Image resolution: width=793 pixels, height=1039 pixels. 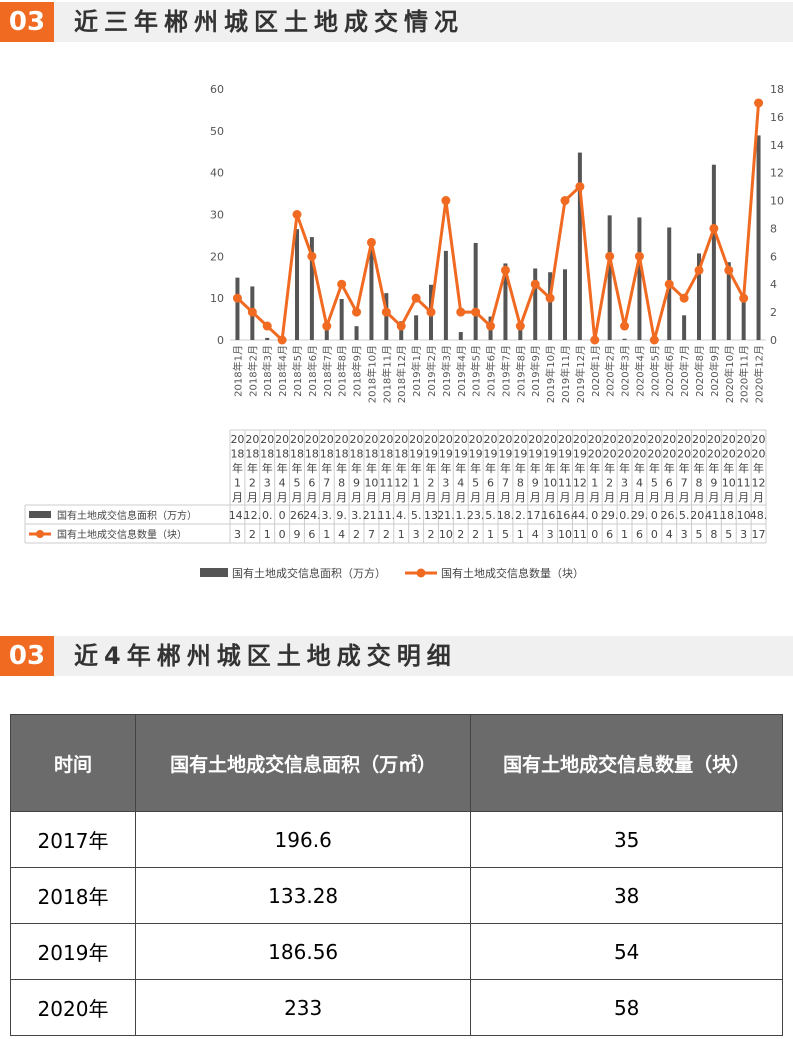 What do you see at coordinates (356, 534) in the screenshot?
I see `table-count-value: 2` at bounding box center [356, 534].